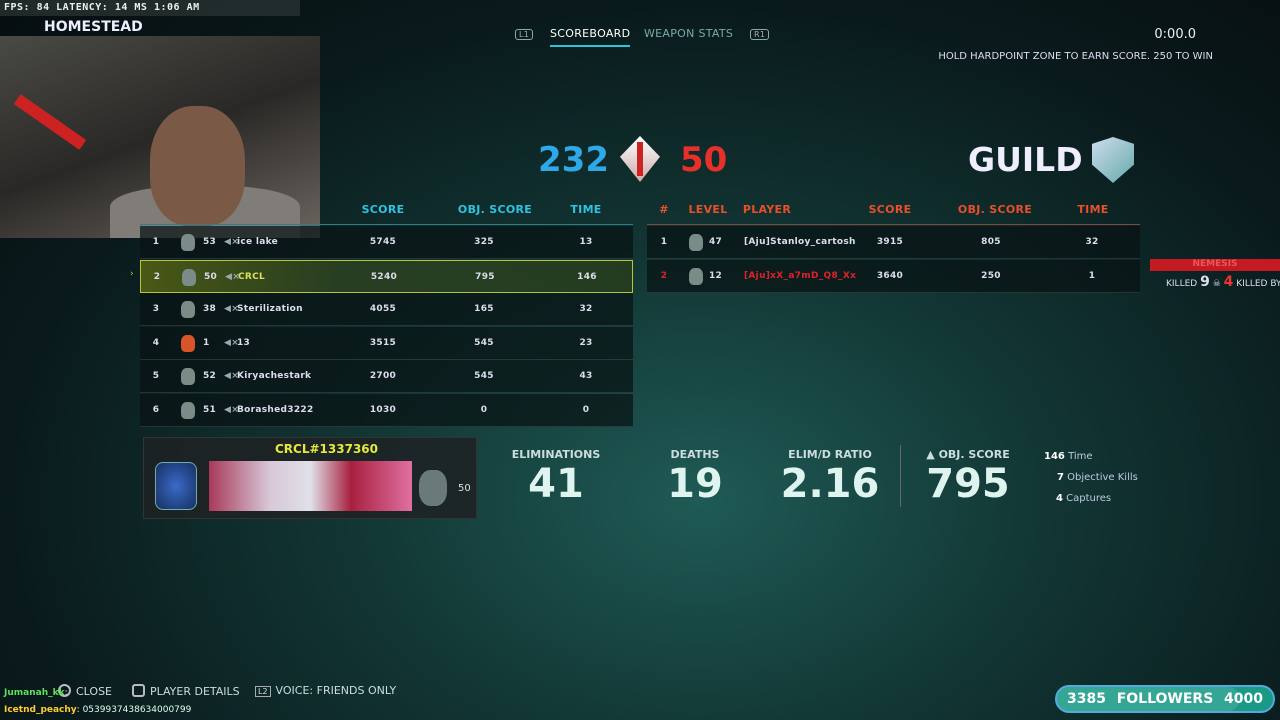  What do you see at coordinates (968, 484) in the screenshot?
I see `stat-value: 795` at bounding box center [968, 484].